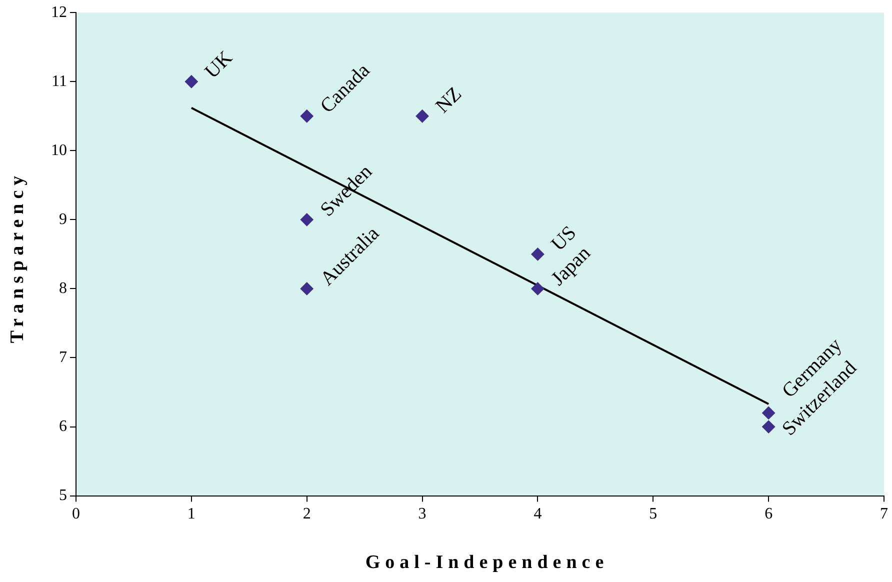  Describe the element at coordinates (63, 495) in the screenshot. I see `y-tick-label: 5` at that location.